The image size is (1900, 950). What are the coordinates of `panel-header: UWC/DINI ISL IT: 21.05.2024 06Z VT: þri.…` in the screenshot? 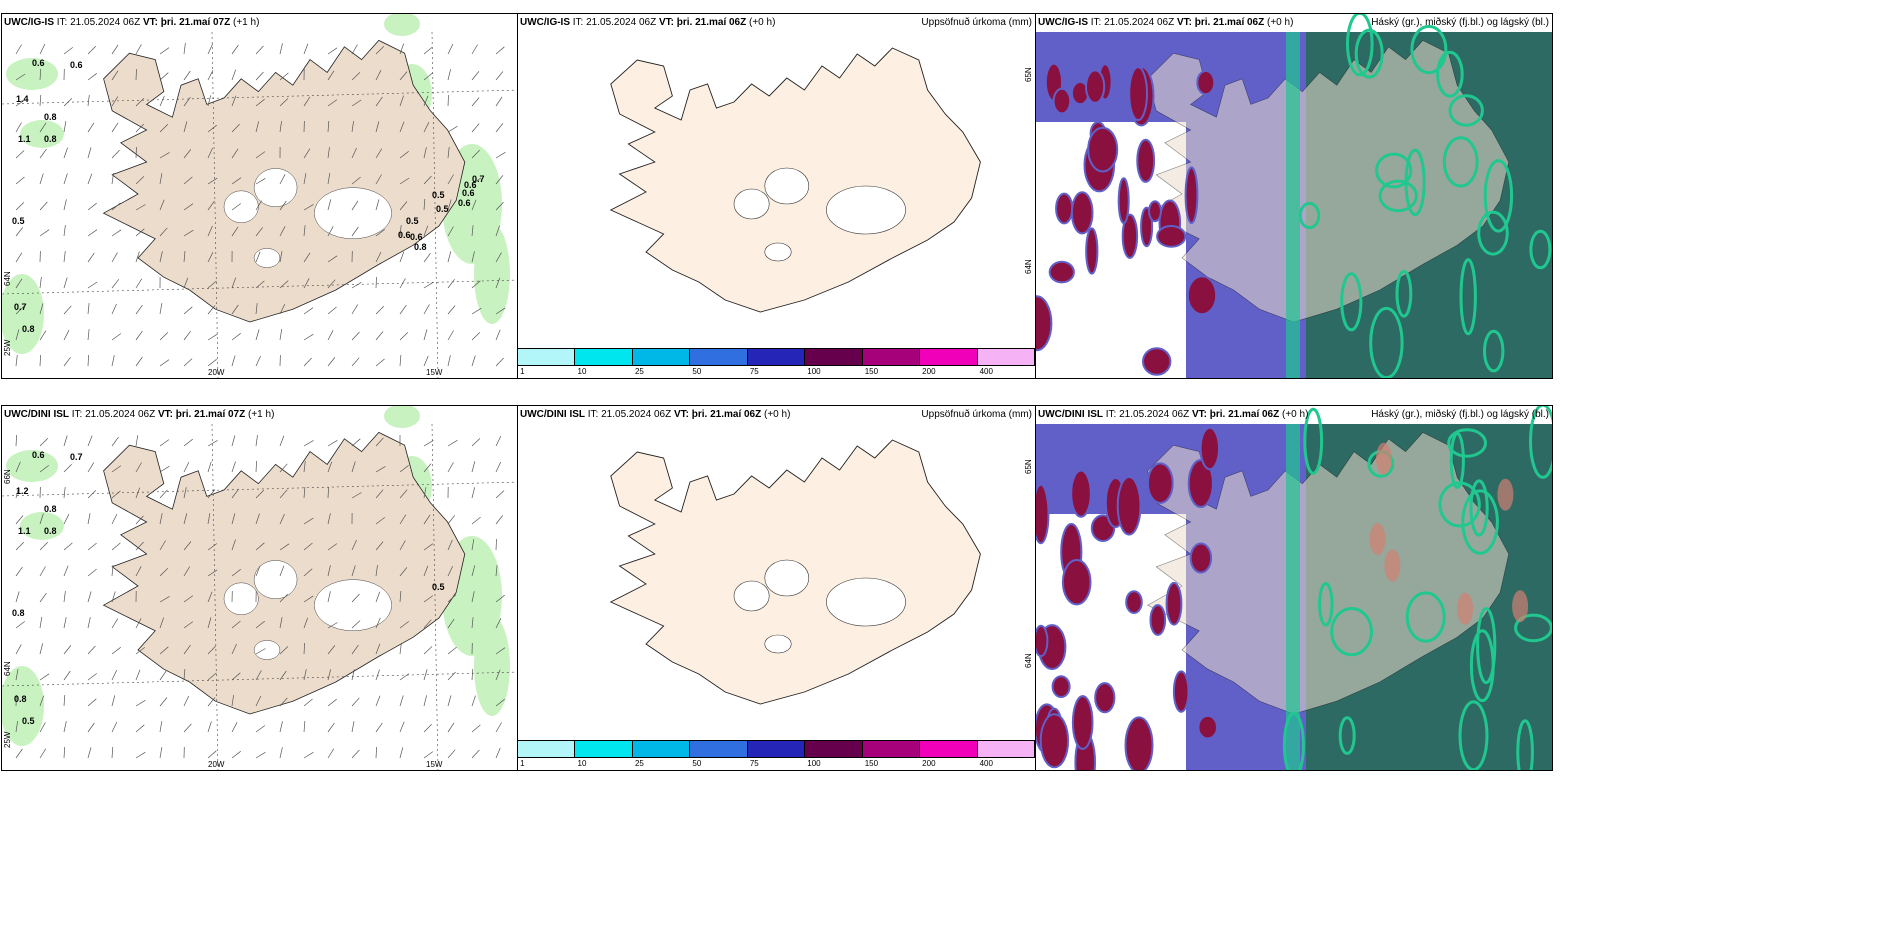 It's located at (776, 415).